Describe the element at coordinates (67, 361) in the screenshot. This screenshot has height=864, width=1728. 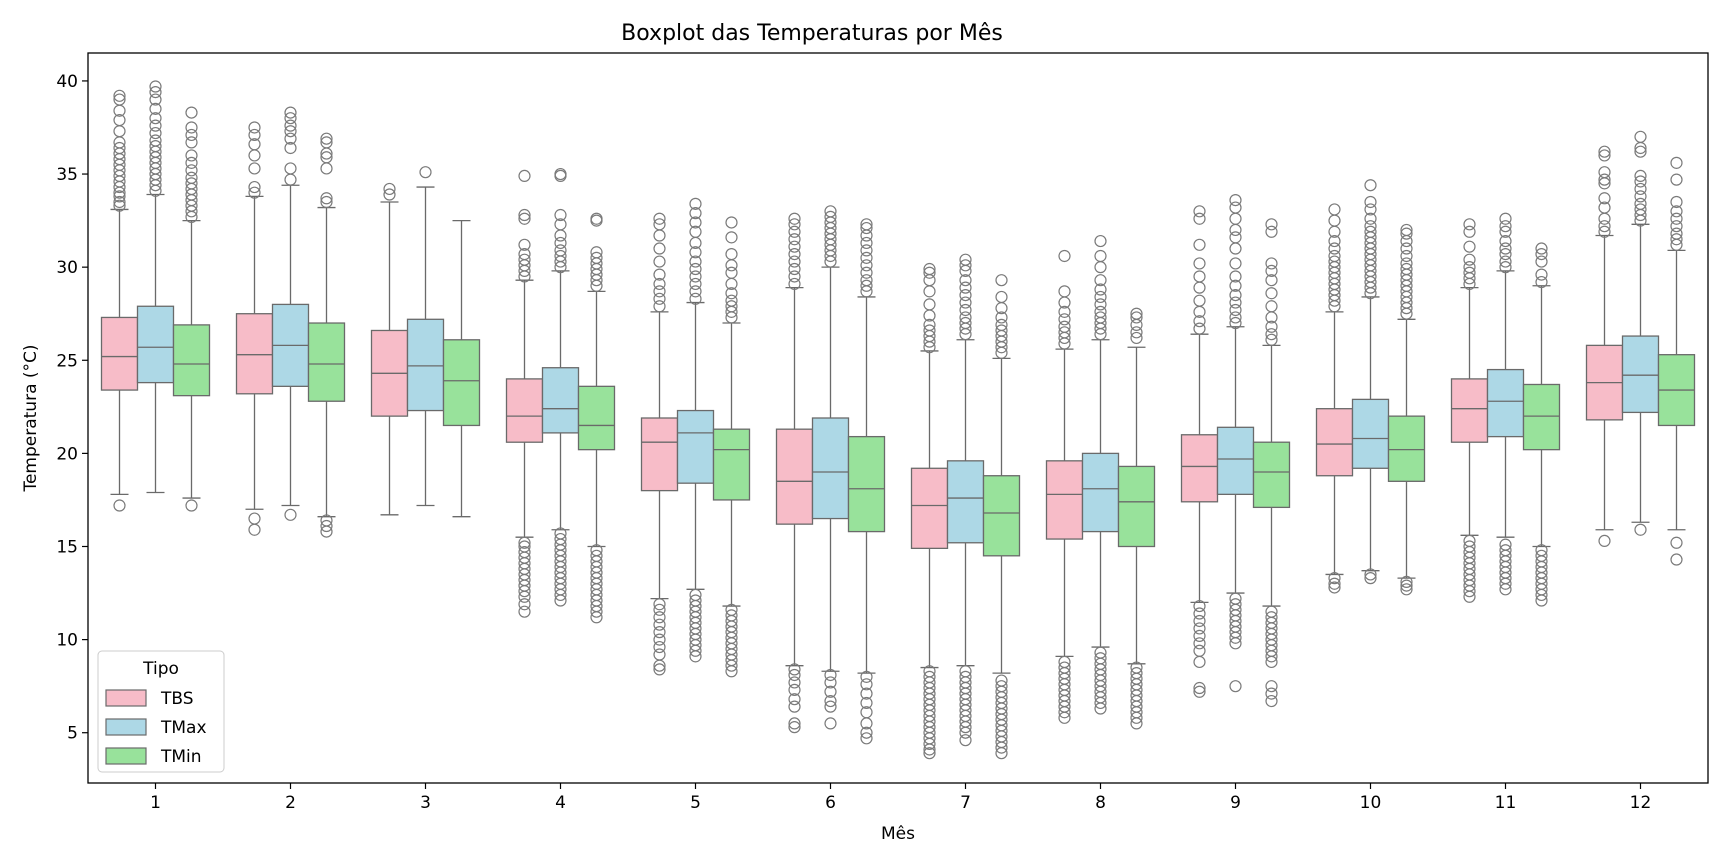
I see `y-tick-label: 25` at that location.